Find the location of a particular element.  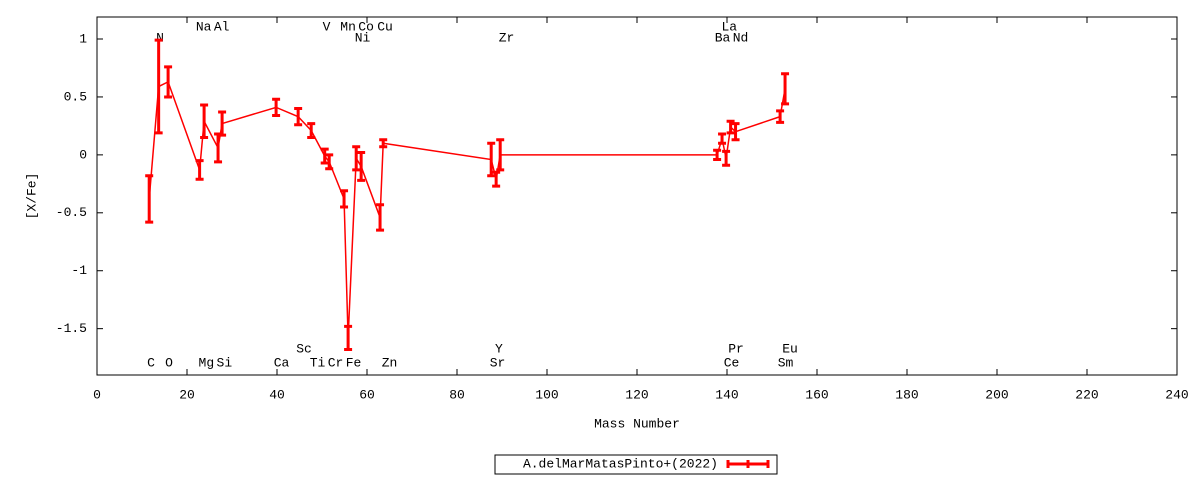

element-label: Nd is located at coordinates (741, 37).